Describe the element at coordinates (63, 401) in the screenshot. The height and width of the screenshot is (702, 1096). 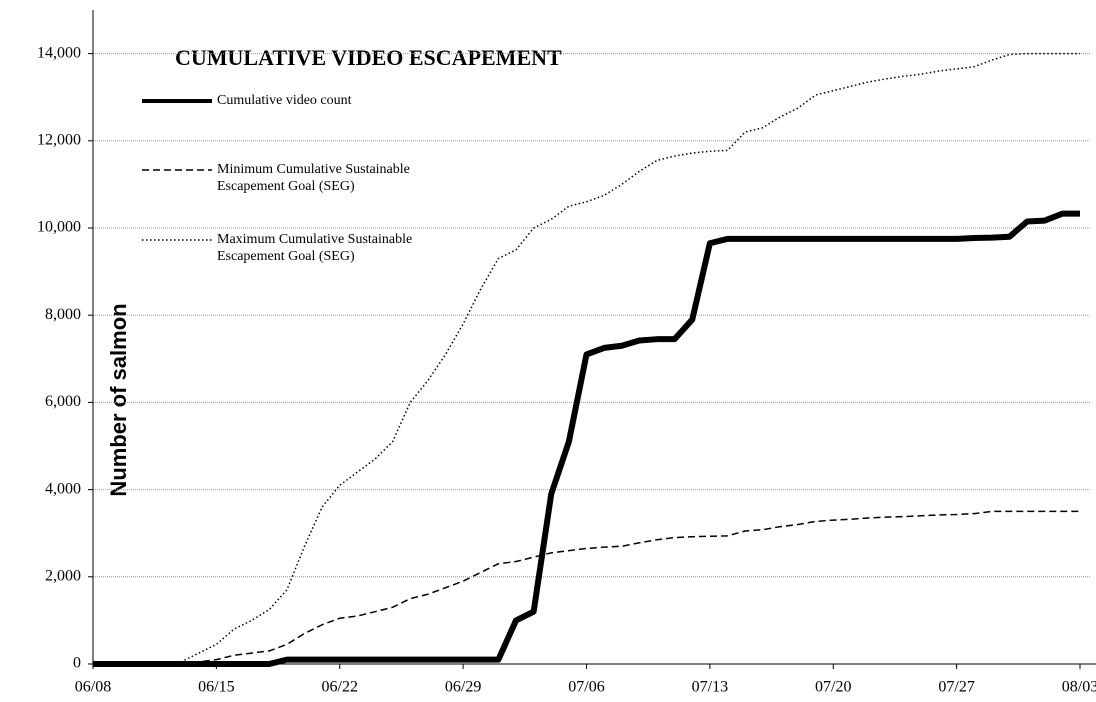
I see `y-tick-label: 6,000` at that location.